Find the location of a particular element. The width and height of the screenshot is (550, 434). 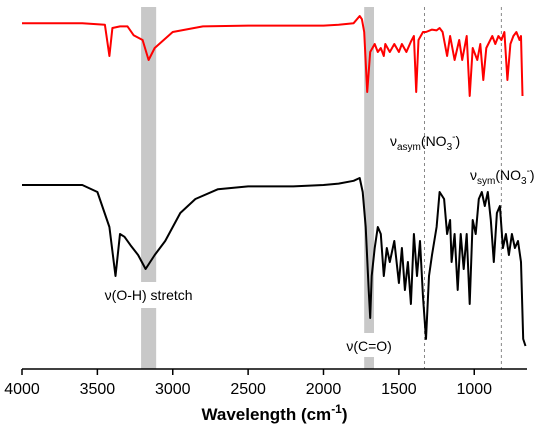

annotation-sym-sub: sym is located at coordinates (486, 181).